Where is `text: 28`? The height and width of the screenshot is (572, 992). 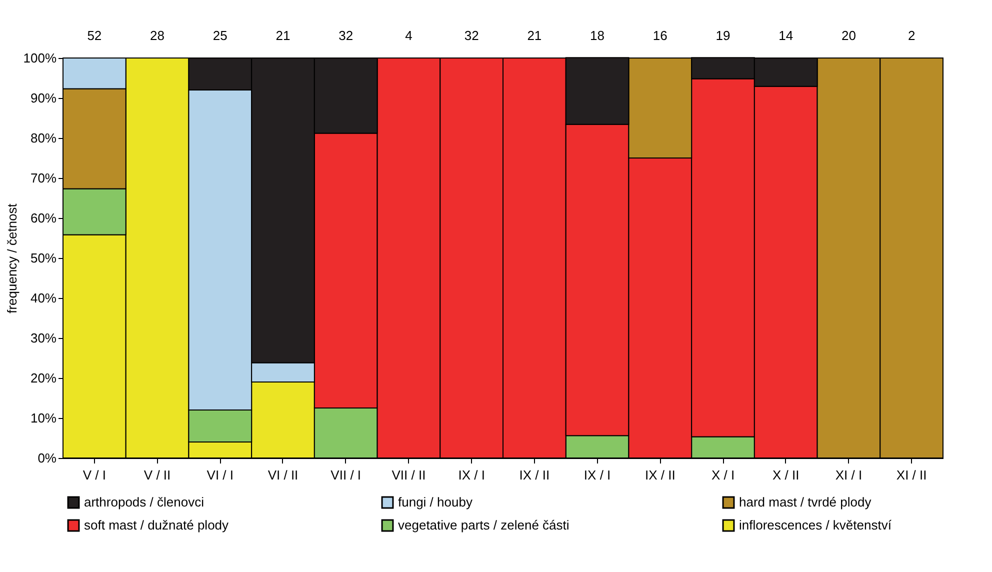
text: 28 is located at coordinates (157, 35).